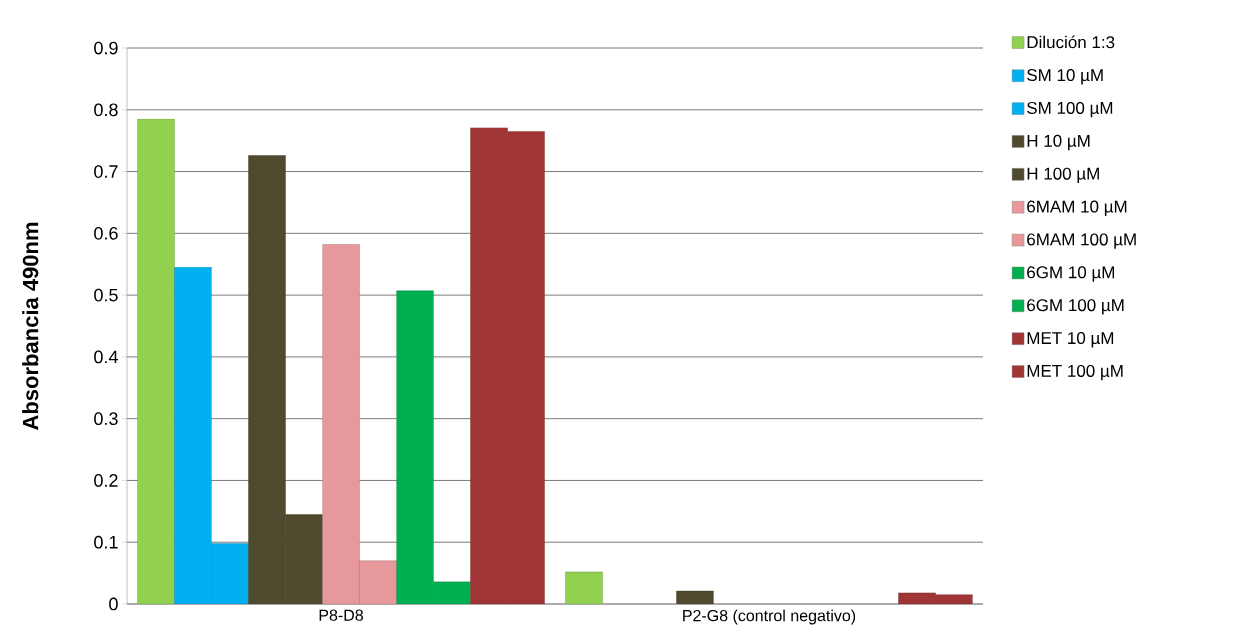  What do you see at coordinates (113, 604) in the screenshot?
I see `y-tick-label: 0` at bounding box center [113, 604].